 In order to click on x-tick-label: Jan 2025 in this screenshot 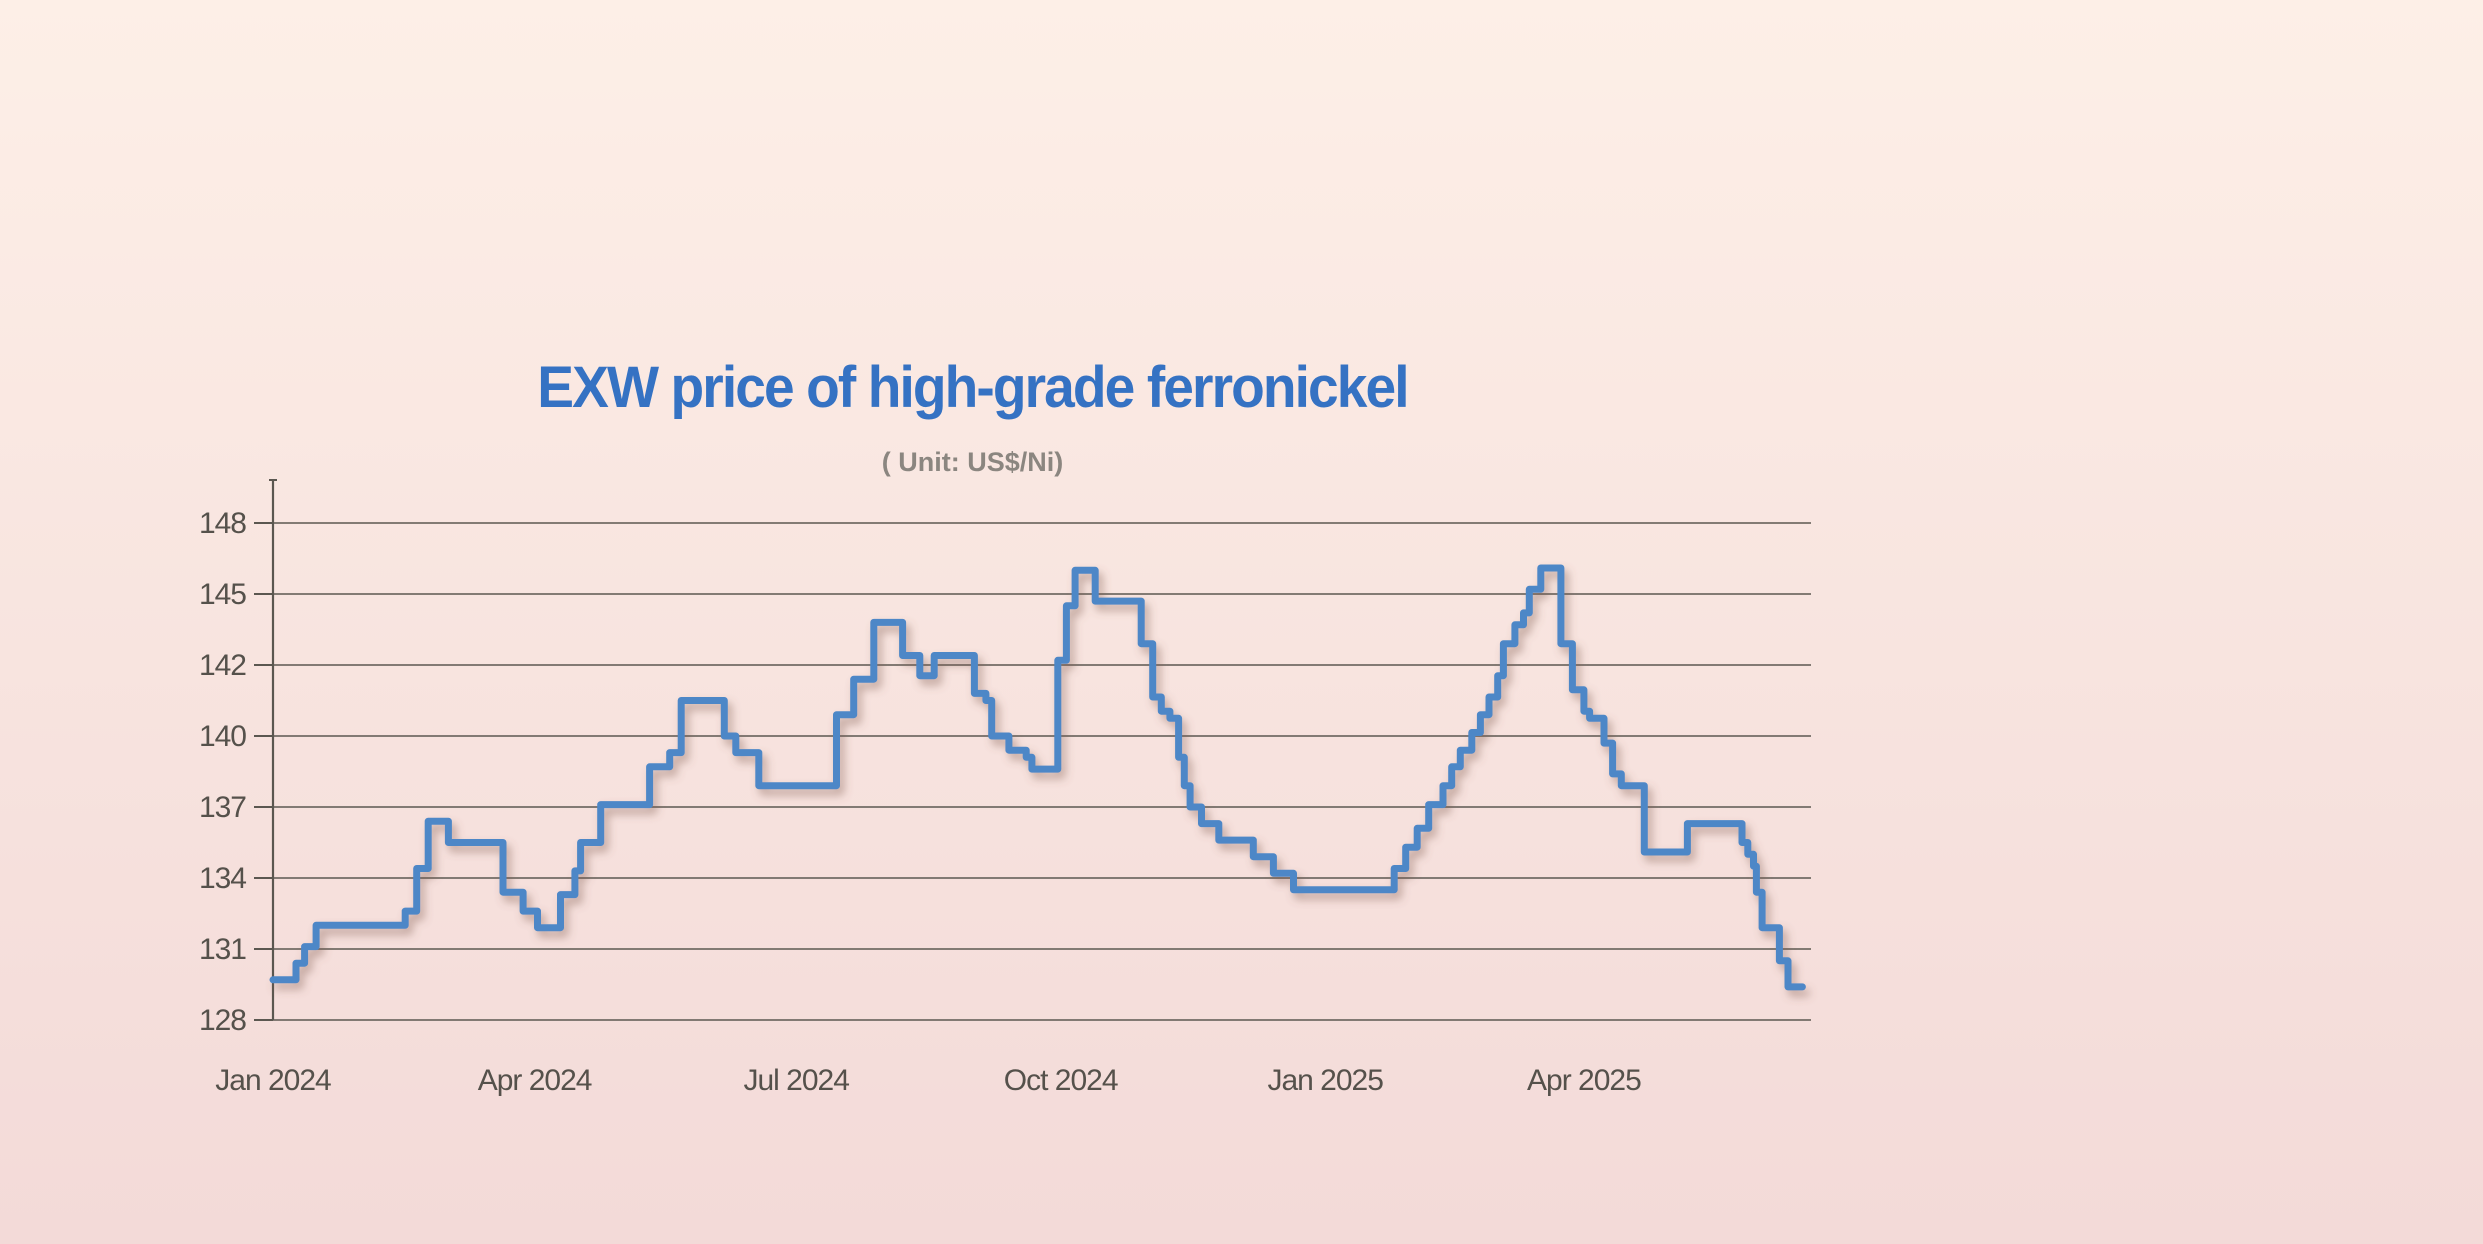, I will do `click(1325, 1080)`.